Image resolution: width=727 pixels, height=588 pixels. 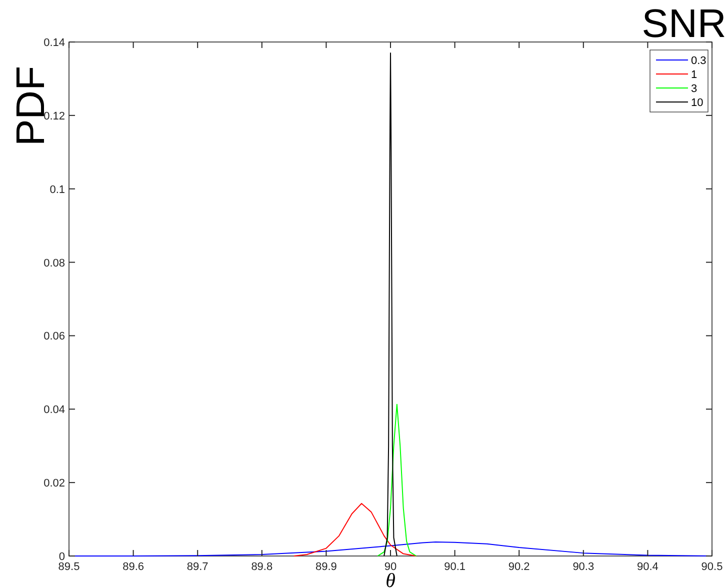 I want to click on x-tick-label: 90.2, so click(x=519, y=567).